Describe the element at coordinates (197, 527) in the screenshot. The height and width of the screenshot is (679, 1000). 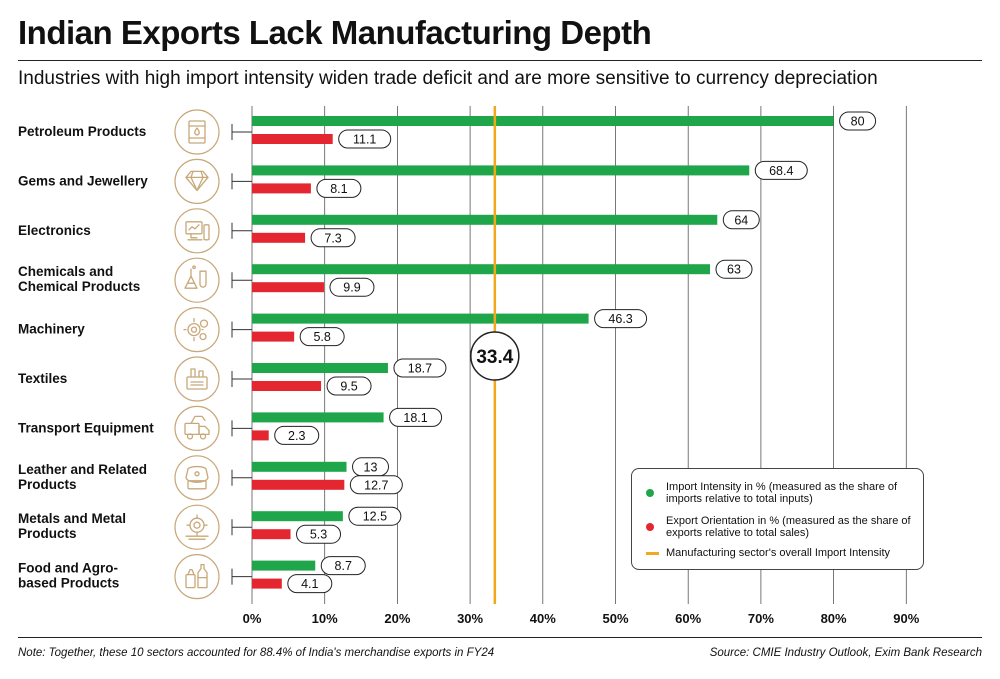
I see `metal-gear-icon` at that location.